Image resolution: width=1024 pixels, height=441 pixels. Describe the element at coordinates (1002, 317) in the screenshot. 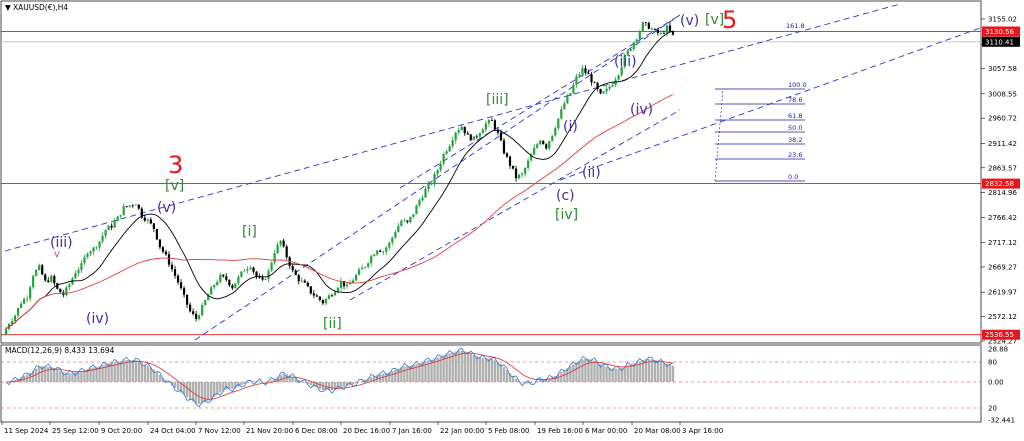

I see `price-tick-label: 2572.12` at that location.